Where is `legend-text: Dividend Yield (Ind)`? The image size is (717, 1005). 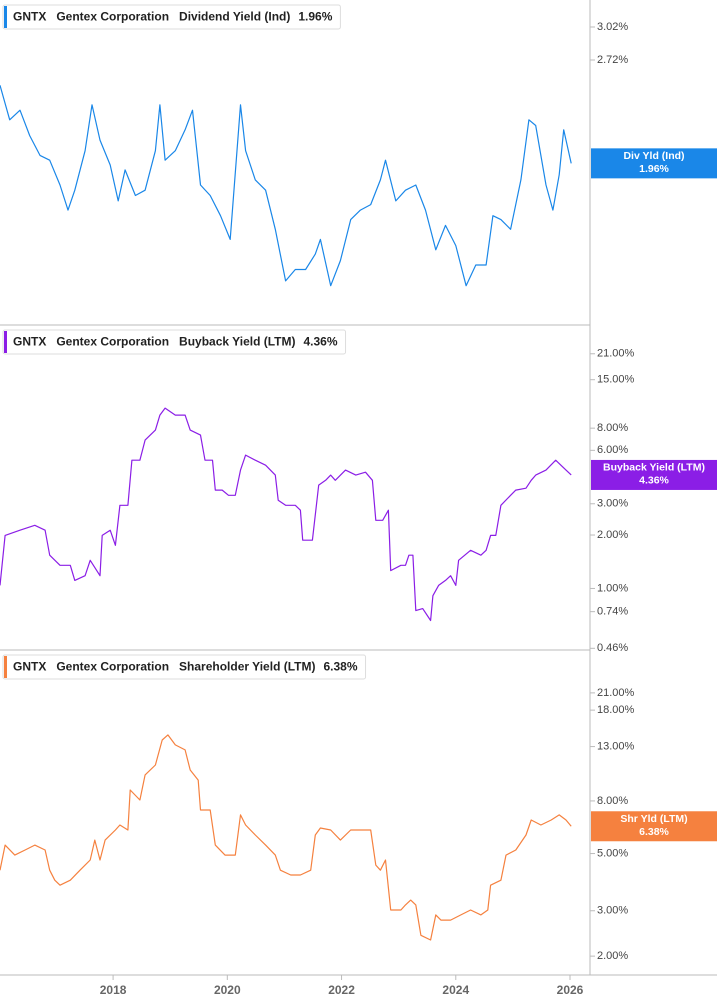 legend-text: Dividend Yield (Ind) is located at coordinates (234, 17).